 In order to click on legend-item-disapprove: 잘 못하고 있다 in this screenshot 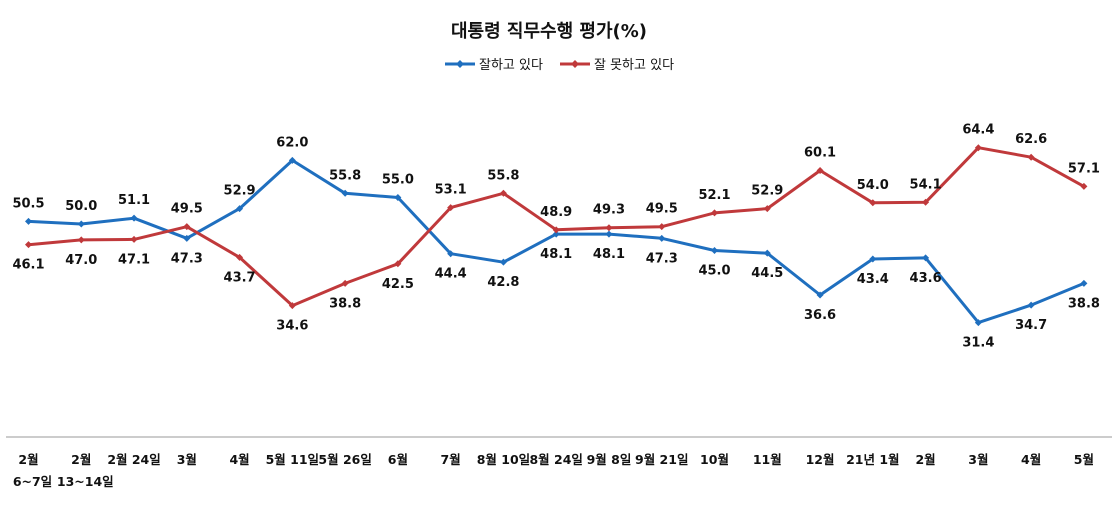, I will do `click(617, 65)`.